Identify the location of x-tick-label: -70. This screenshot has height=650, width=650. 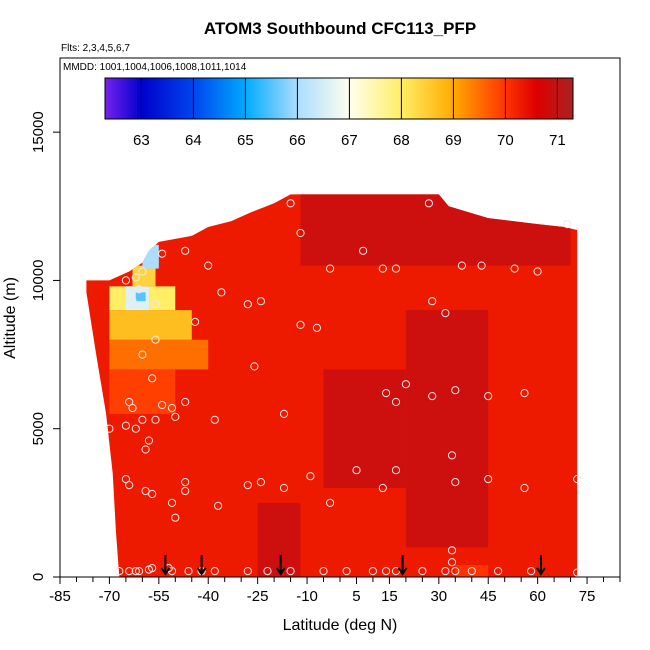
(110, 596).